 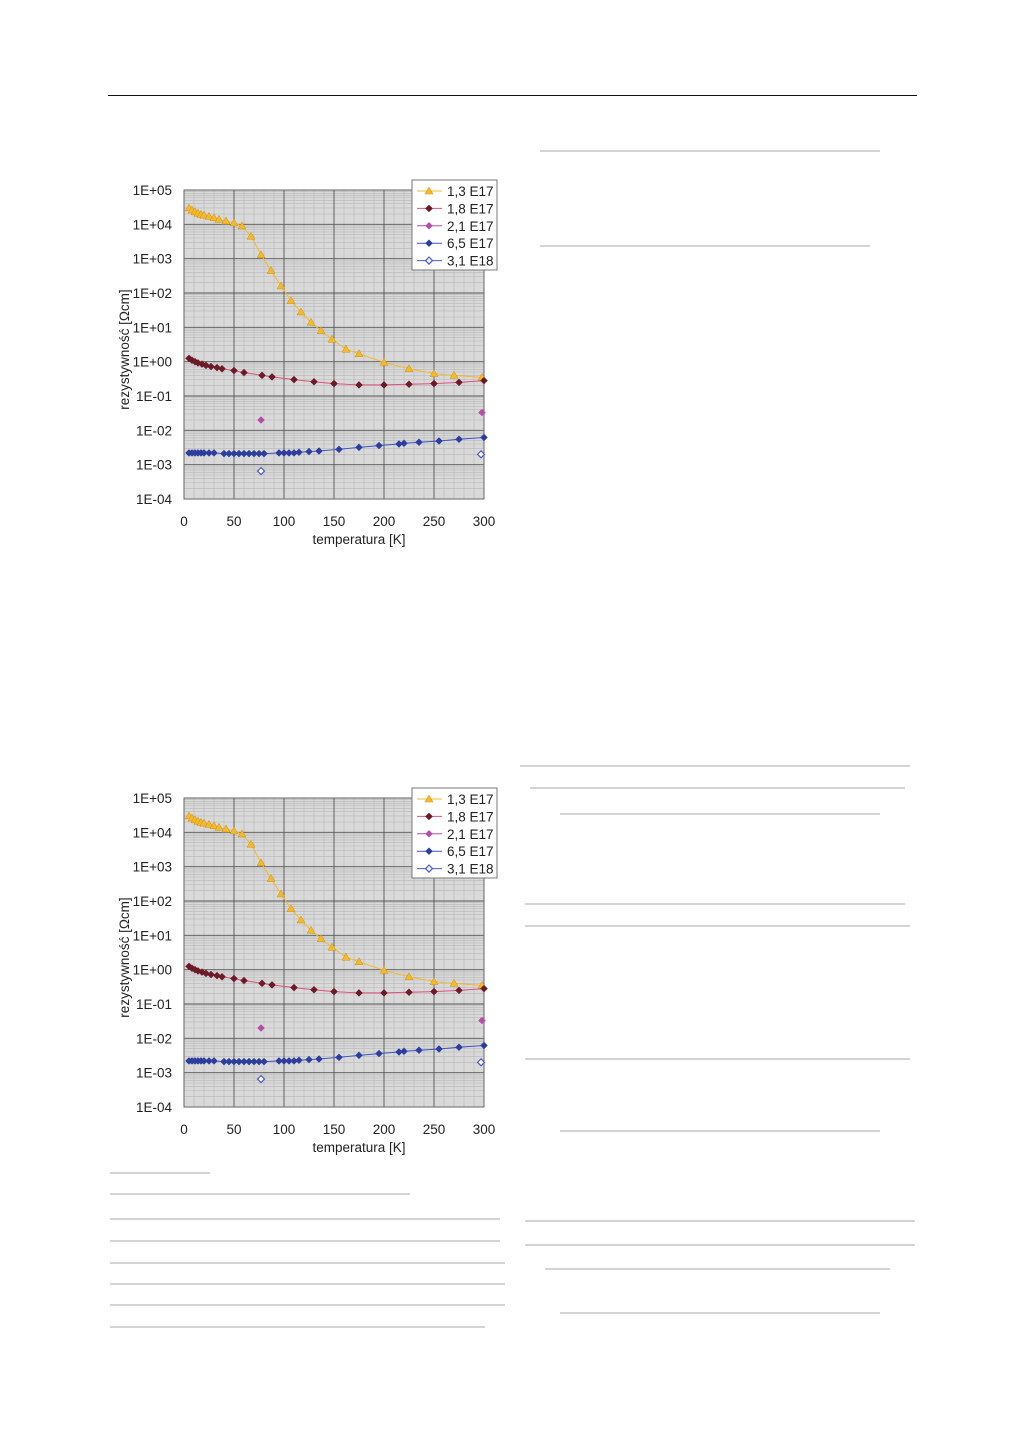 What do you see at coordinates (470, 261) in the screenshot?
I see `legend-label: 3,1 E18` at bounding box center [470, 261].